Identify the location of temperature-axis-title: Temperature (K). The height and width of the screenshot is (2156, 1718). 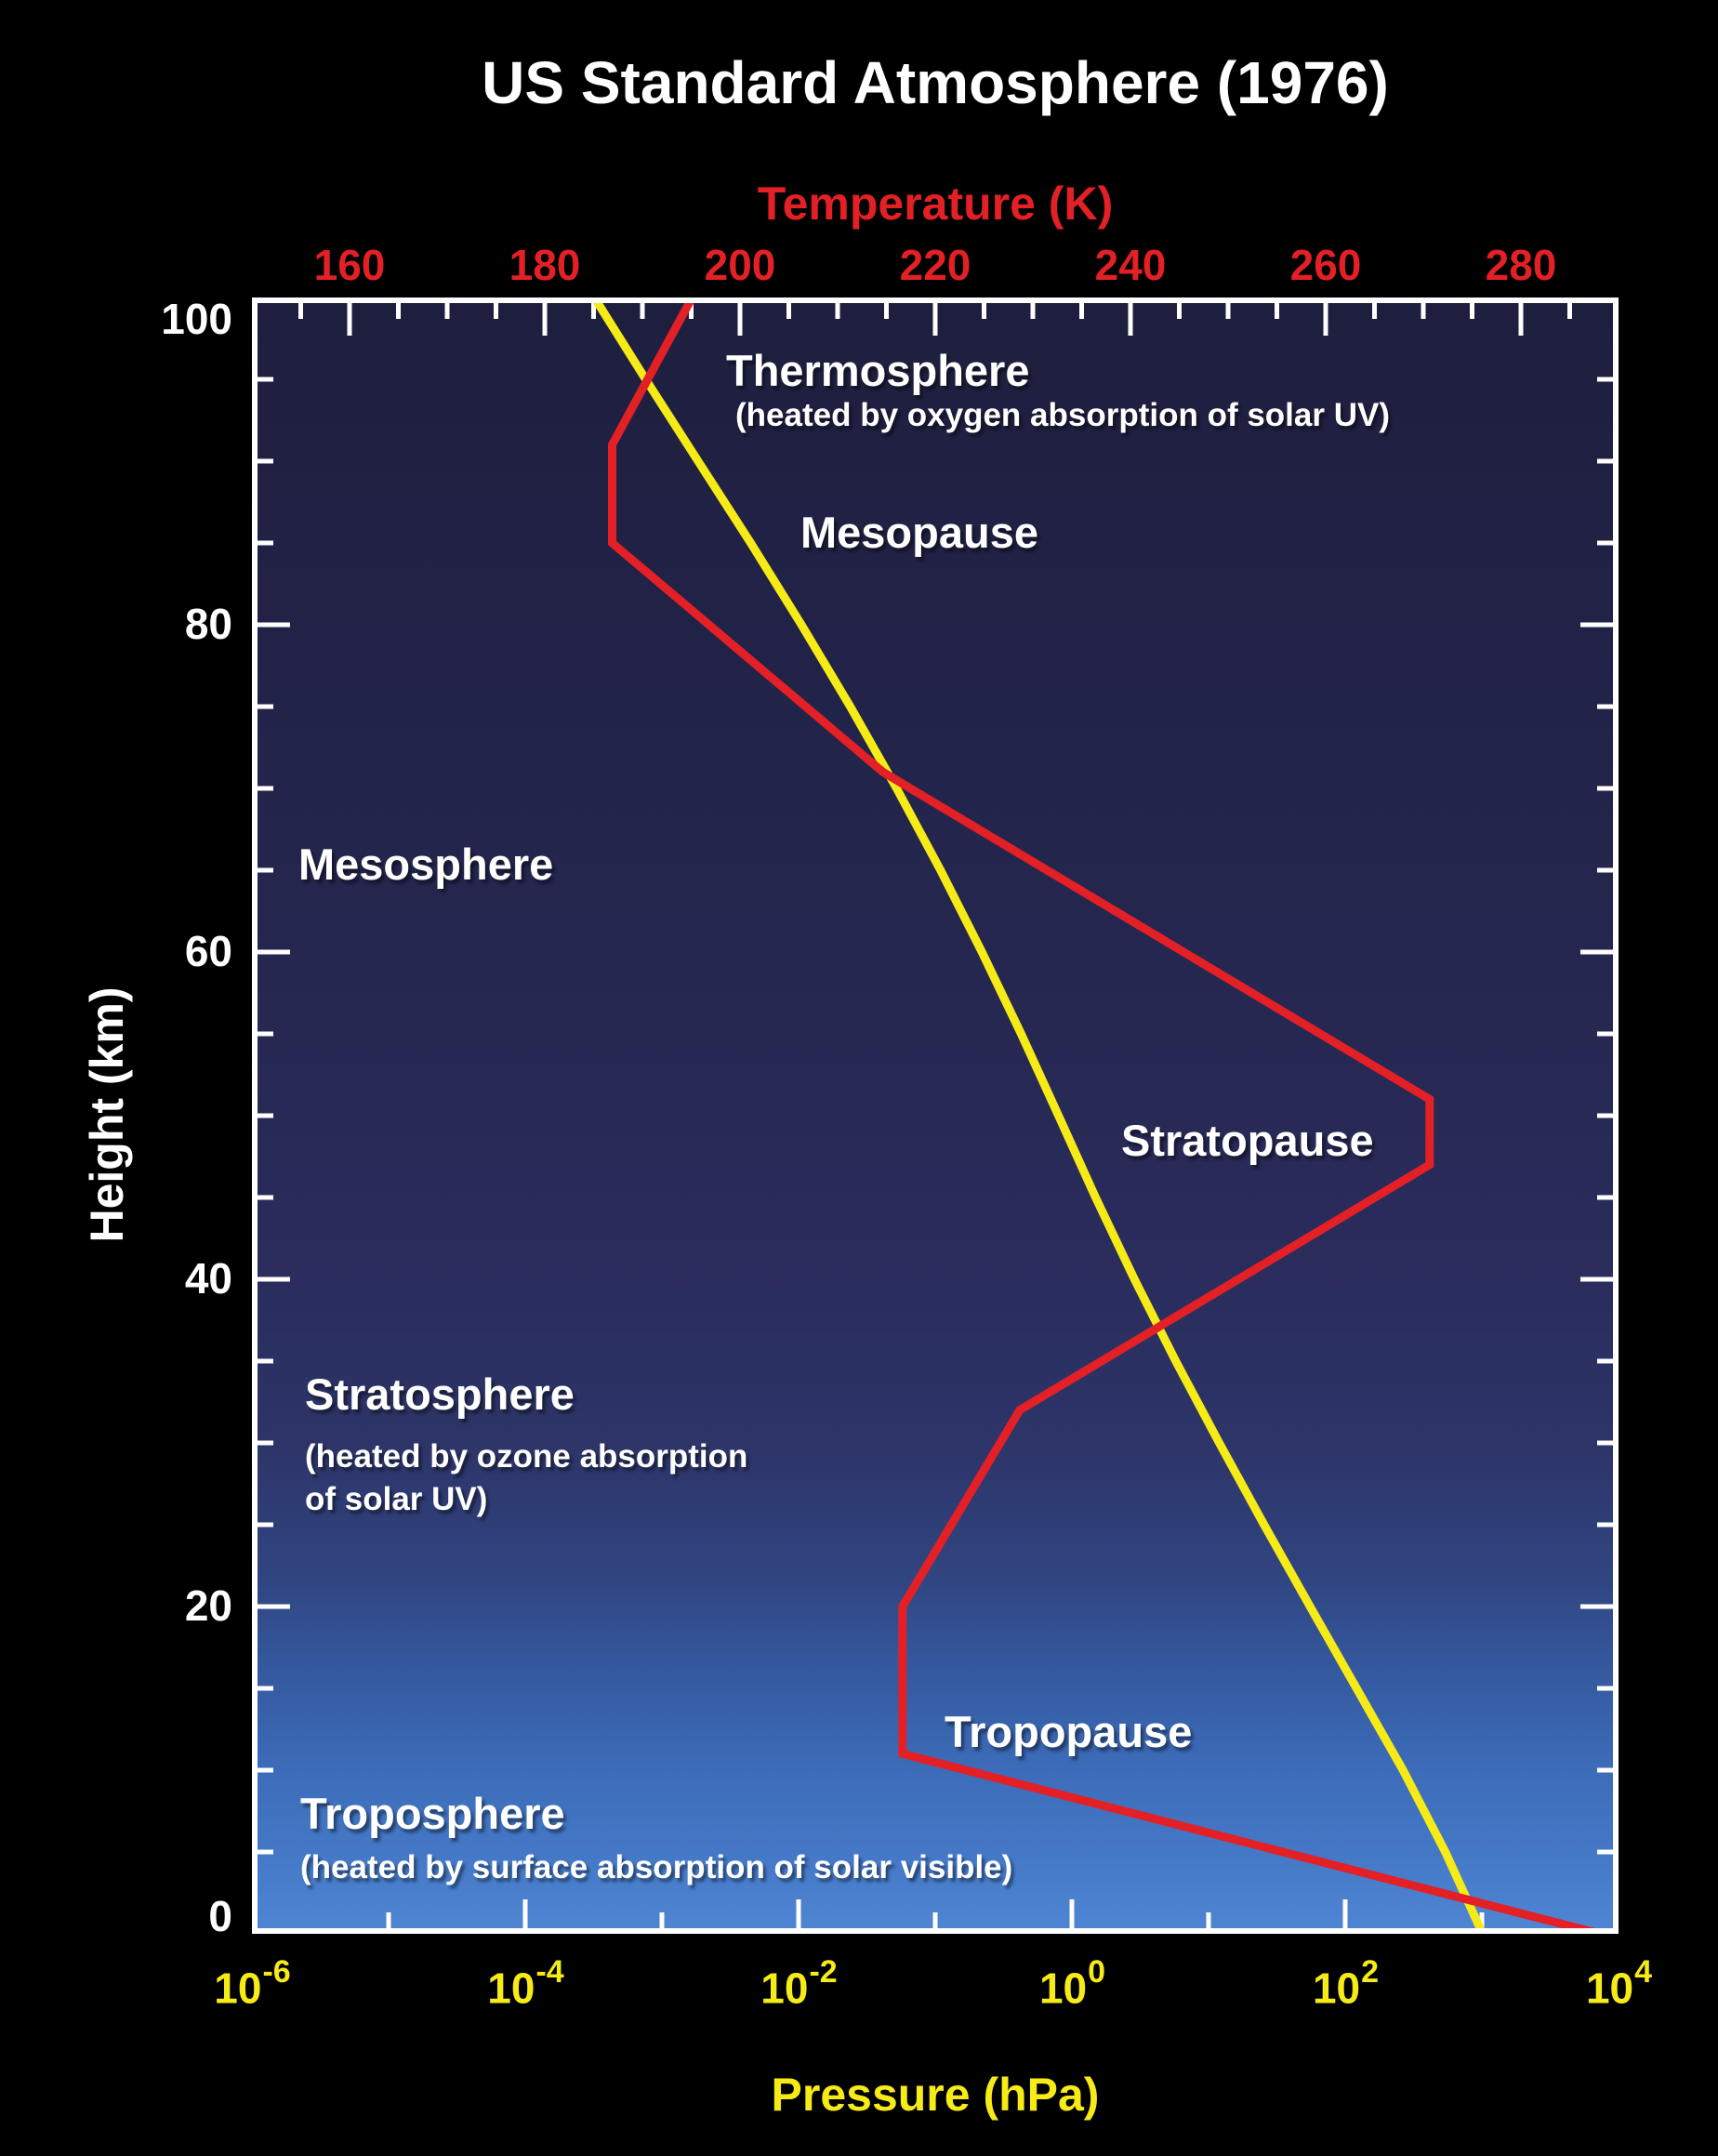
(935, 204).